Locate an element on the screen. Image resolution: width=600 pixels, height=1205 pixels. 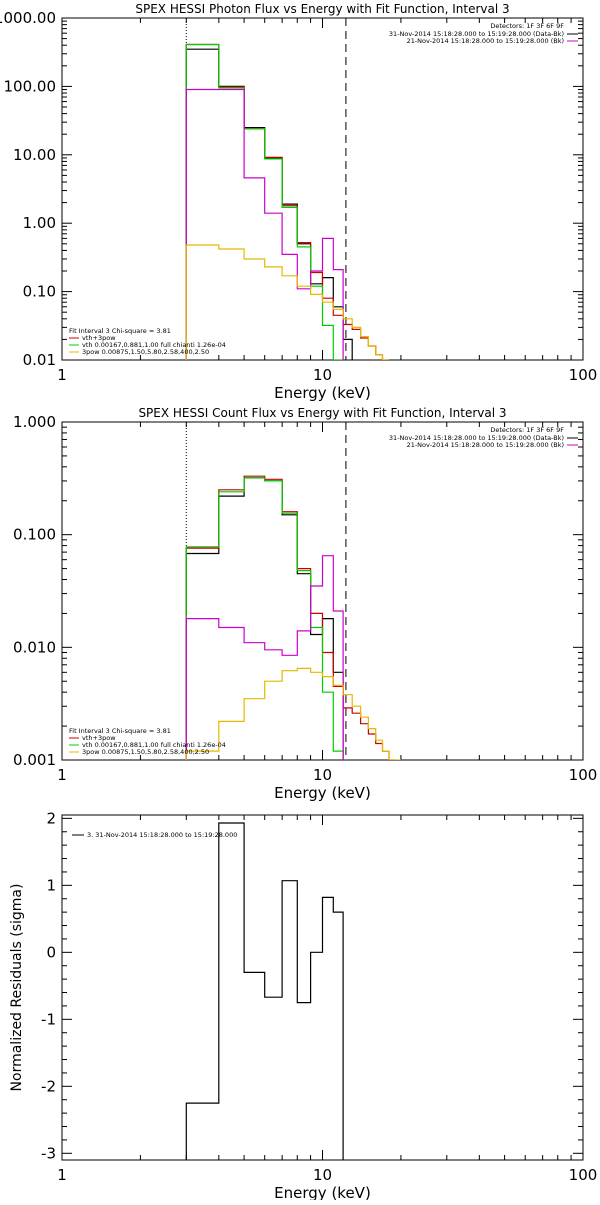
y-tick-label: 0.001 is located at coordinates (34, 760).